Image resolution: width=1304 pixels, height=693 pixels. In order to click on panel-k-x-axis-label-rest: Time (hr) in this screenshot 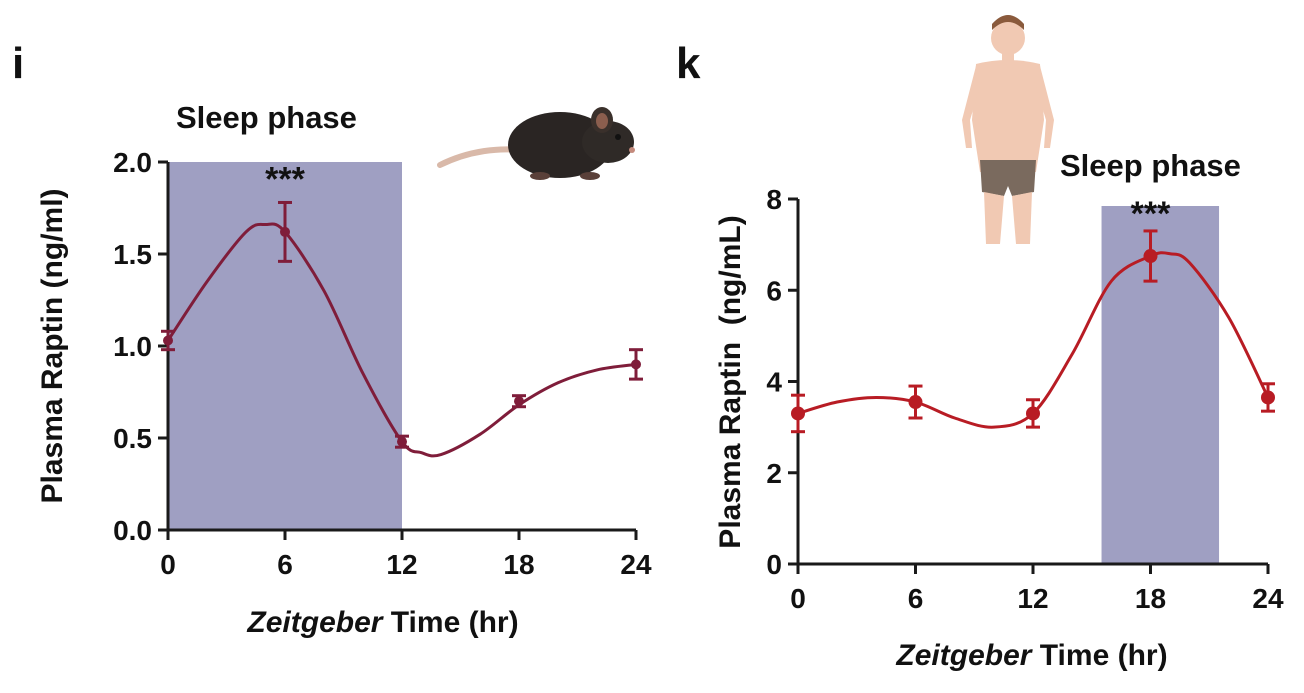, I will do `click(1099, 655)`.